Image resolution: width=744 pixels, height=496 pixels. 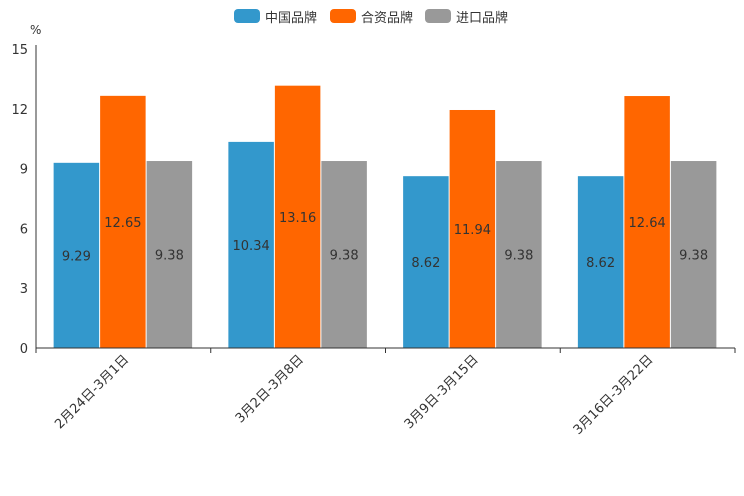 I want to click on y-tick-label: 12, so click(x=19, y=110).